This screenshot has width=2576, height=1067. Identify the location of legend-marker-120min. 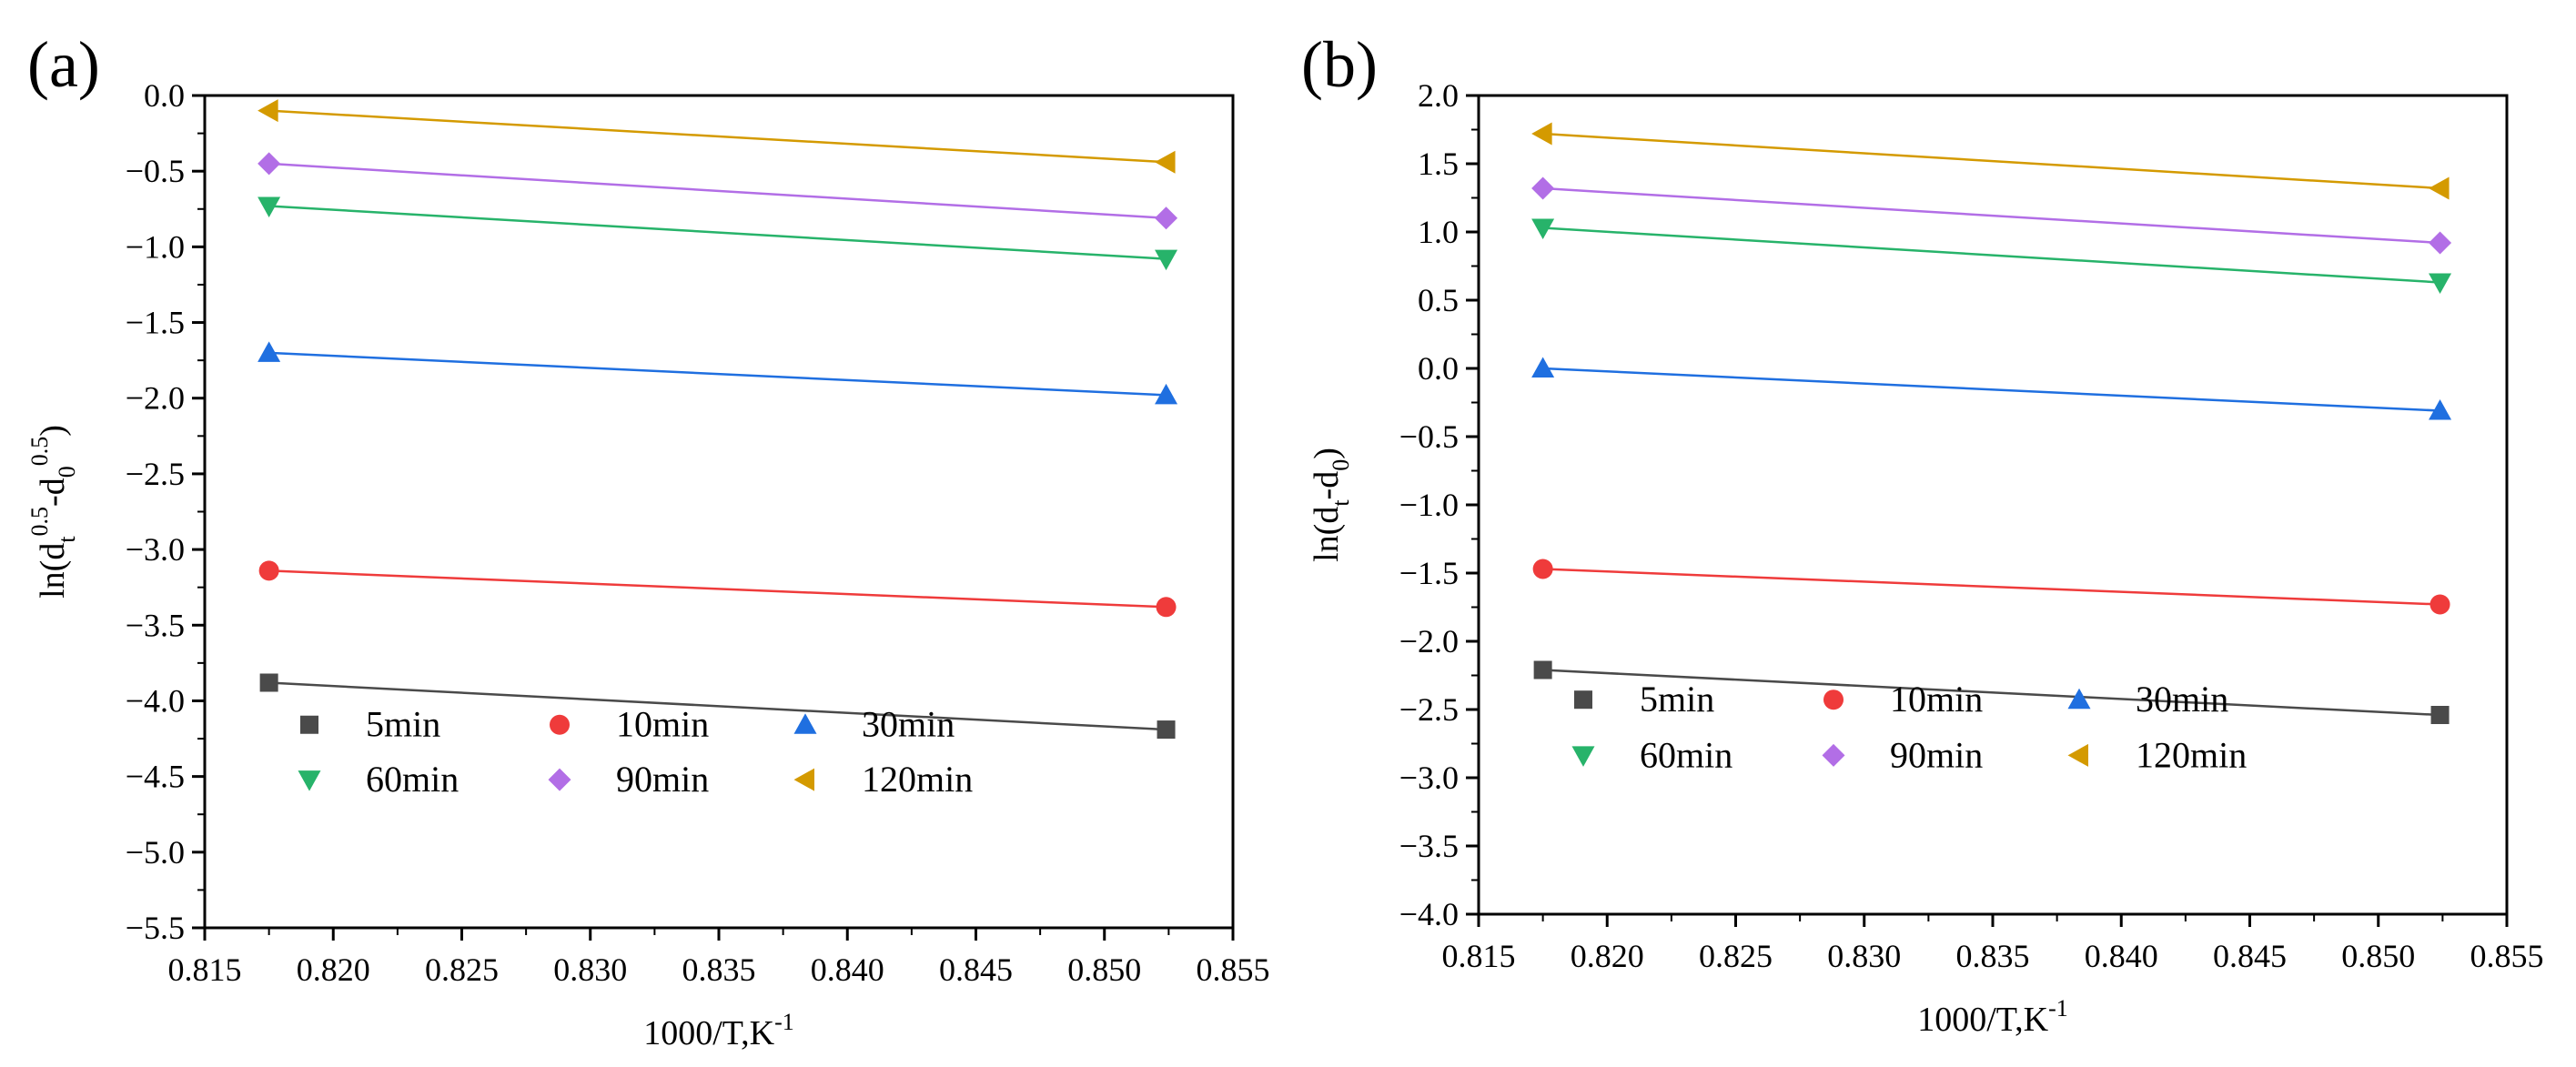
(804, 779).